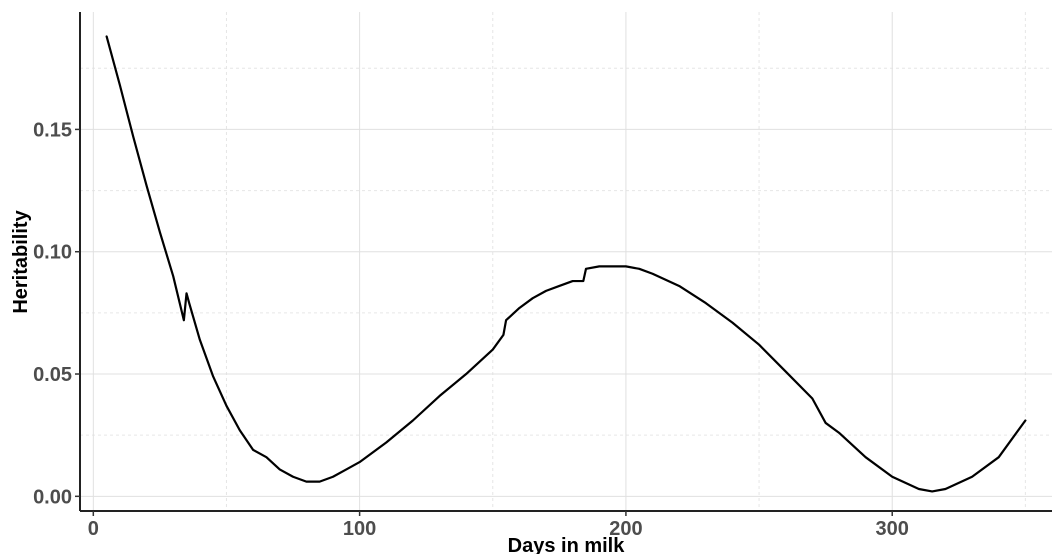 The width and height of the screenshot is (1053, 554). I want to click on y-tick-label: 0.05, so click(52, 375).